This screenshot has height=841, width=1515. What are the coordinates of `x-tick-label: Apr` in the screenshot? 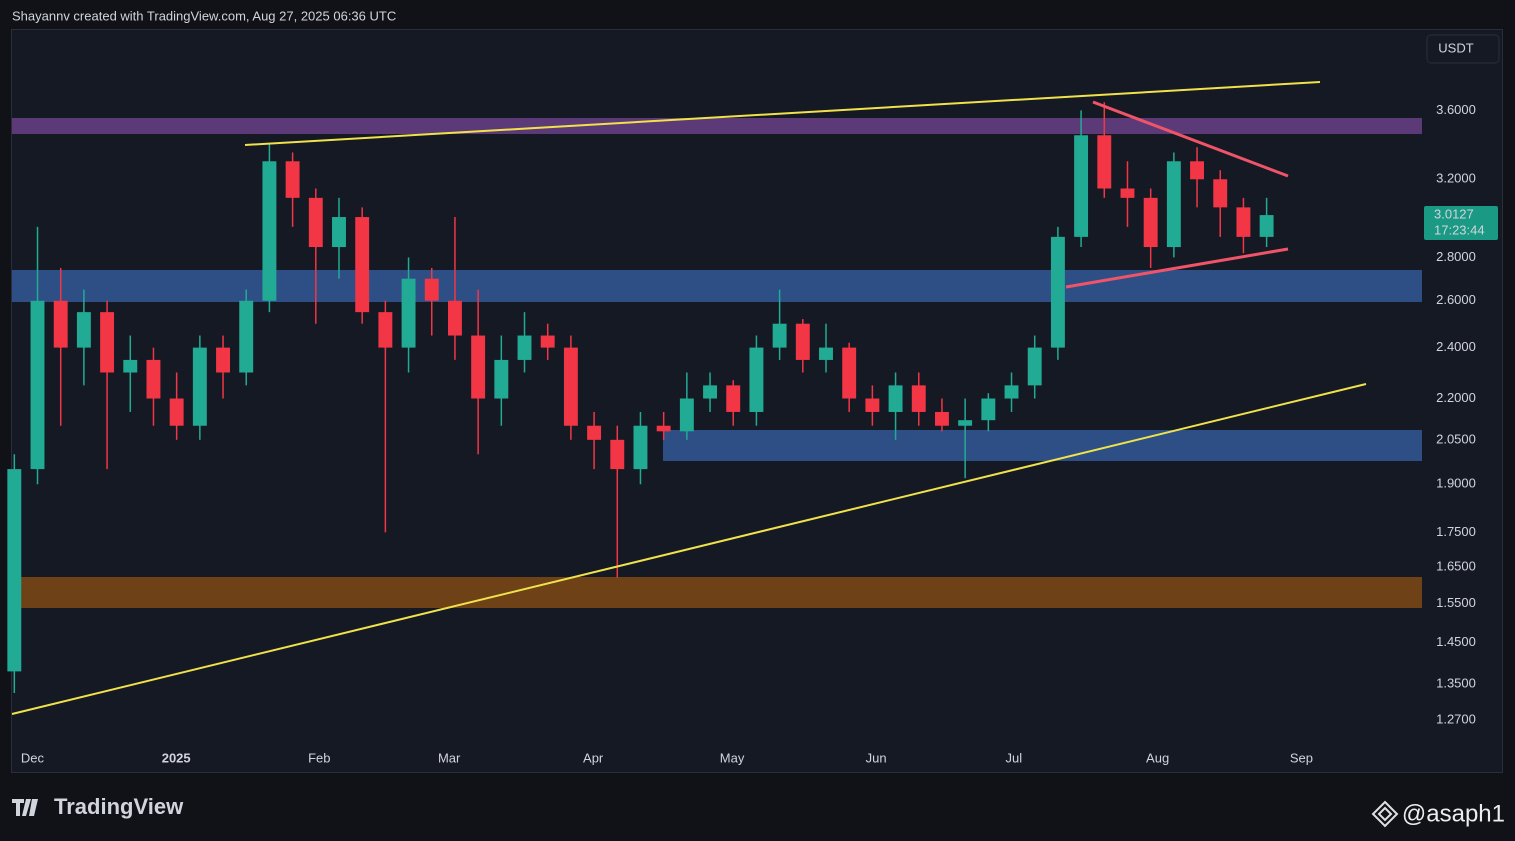 It's located at (593, 757).